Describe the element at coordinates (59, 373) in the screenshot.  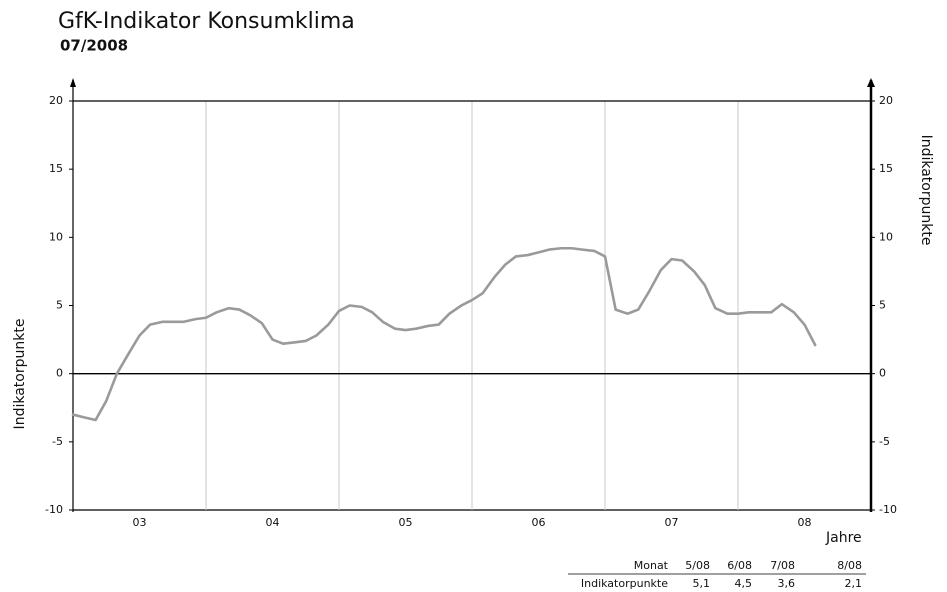
I see `y-tick-label: 0` at that location.